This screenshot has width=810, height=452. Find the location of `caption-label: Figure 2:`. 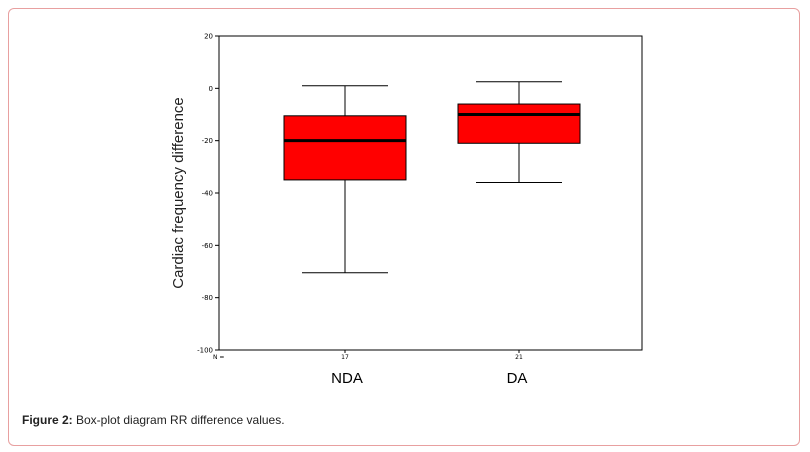

caption-label: Figure 2: is located at coordinates (47, 420).